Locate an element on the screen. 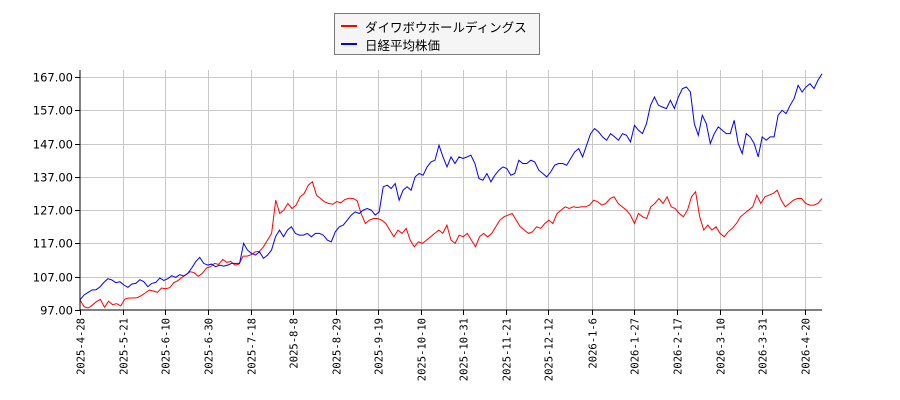 The height and width of the screenshot is (400, 900). x-tick-label: 2025-8-8 is located at coordinates (295, 343).